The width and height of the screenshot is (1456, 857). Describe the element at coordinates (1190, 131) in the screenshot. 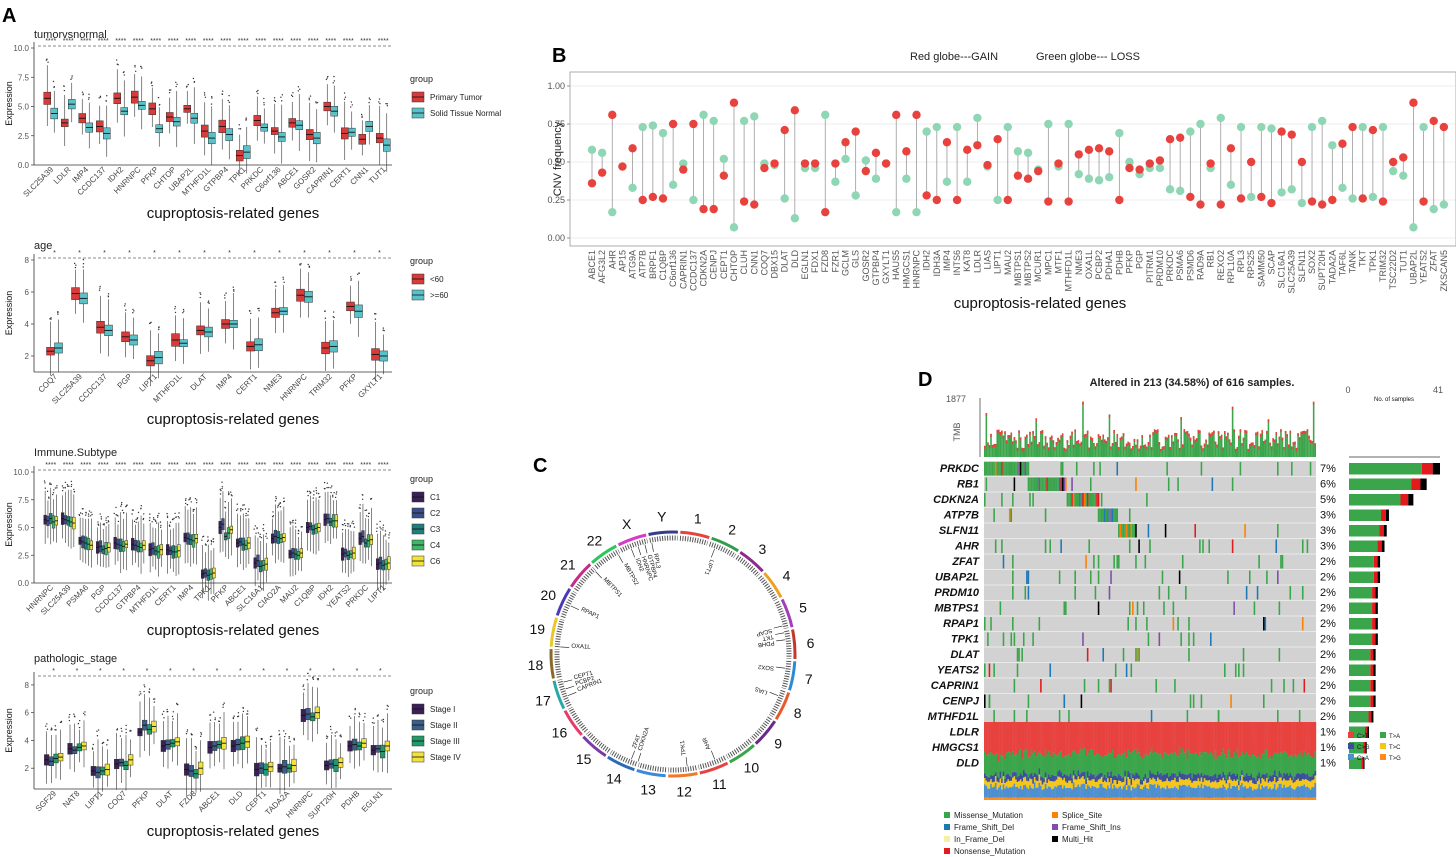

I see `loss-point-psmd6` at that location.